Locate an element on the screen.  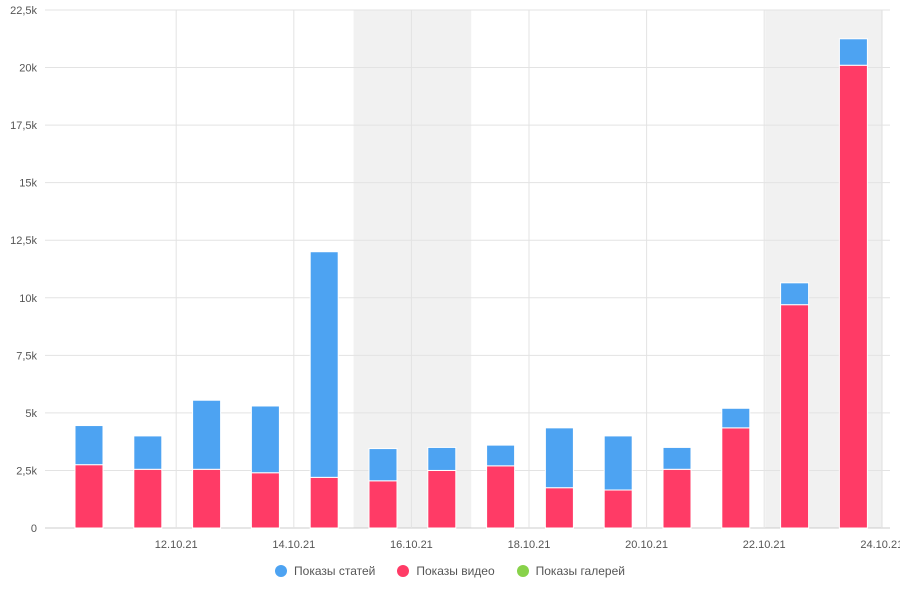
x-tick-label: 12.10.21 is located at coordinates (176, 545).